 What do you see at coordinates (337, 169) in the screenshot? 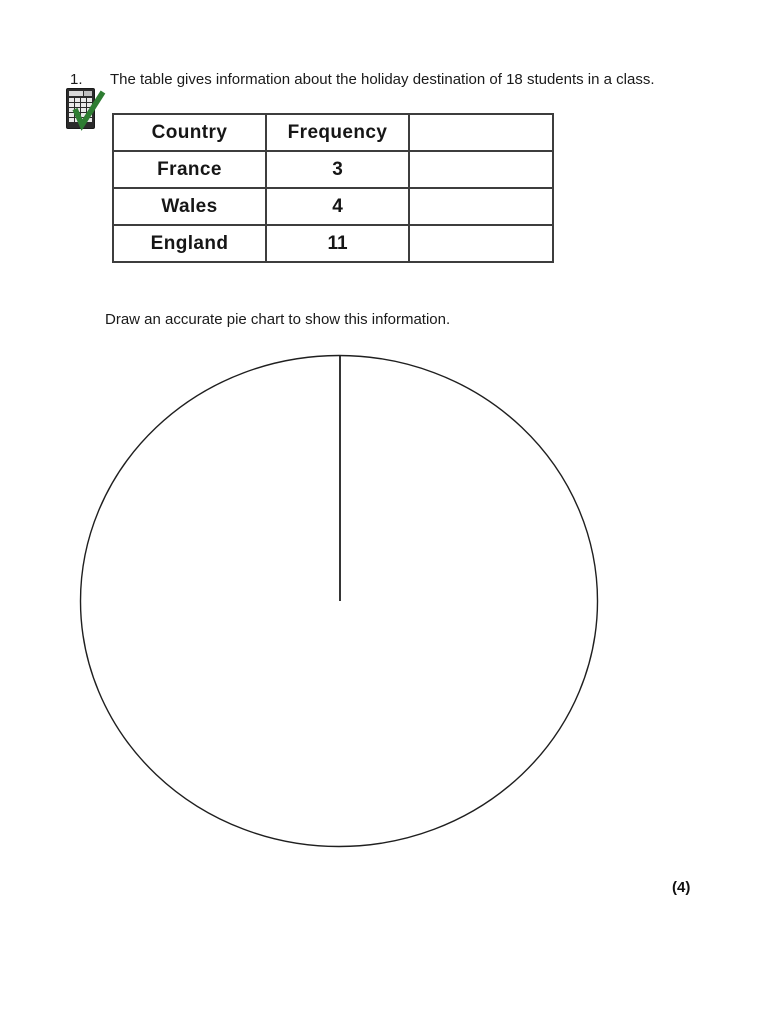
I see `cell-frequency: 3` at bounding box center [337, 169].